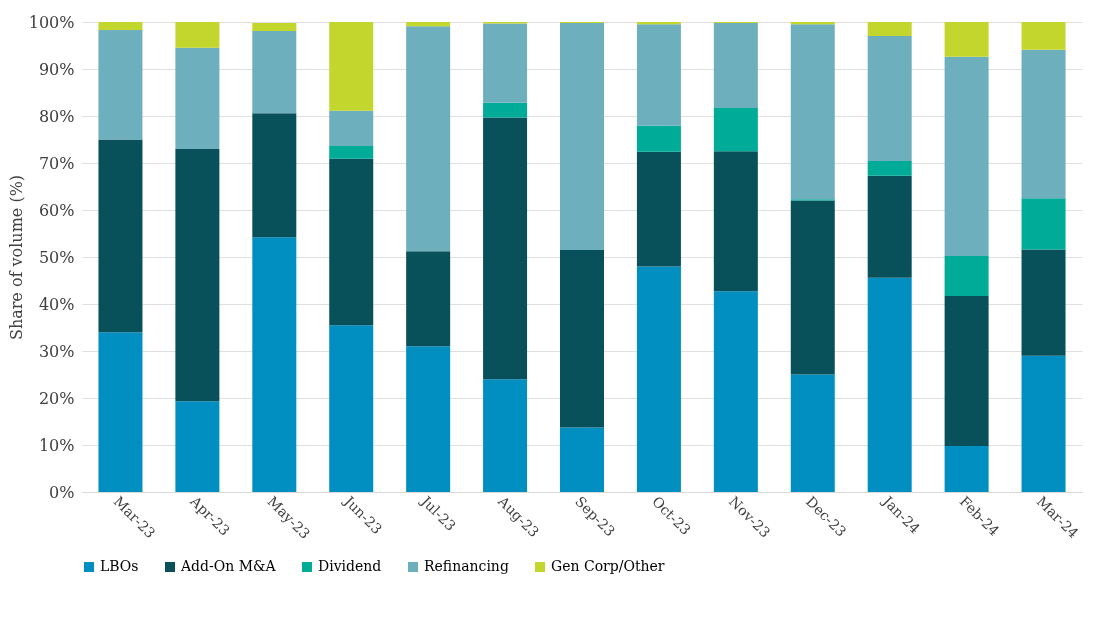 Image resolution: width=1102 pixels, height=618 pixels. What do you see at coordinates (56, 445) in the screenshot?
I see `y-tick-label: 10%` at bounding box center [56, 445].